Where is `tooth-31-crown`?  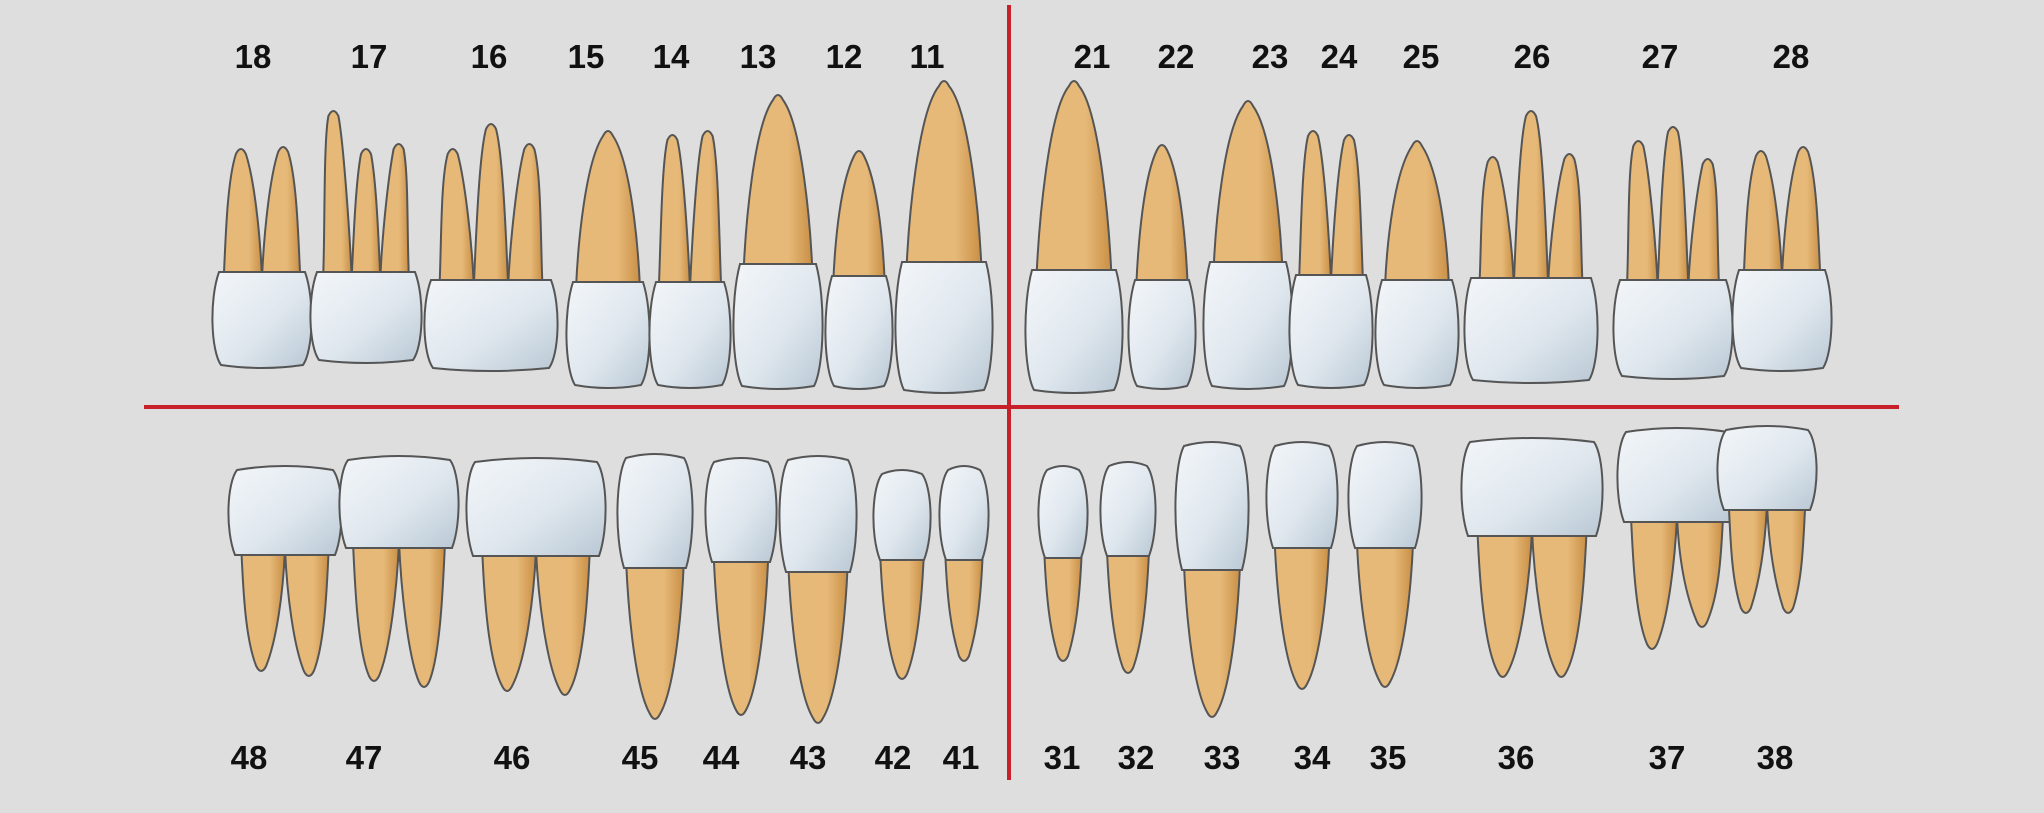
tooth-31-crown is located at coordinates (1063, 512).